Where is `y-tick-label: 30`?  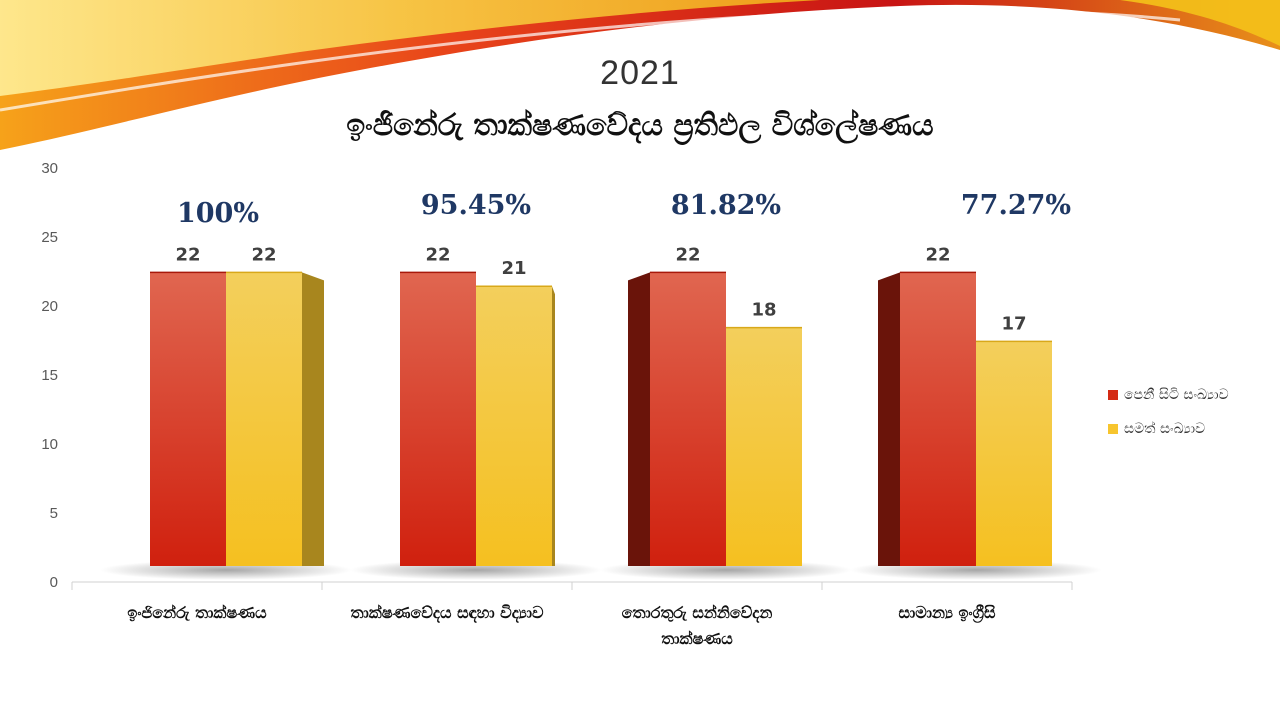
y-tick-label: 30 is located at coordinates (49, 168).